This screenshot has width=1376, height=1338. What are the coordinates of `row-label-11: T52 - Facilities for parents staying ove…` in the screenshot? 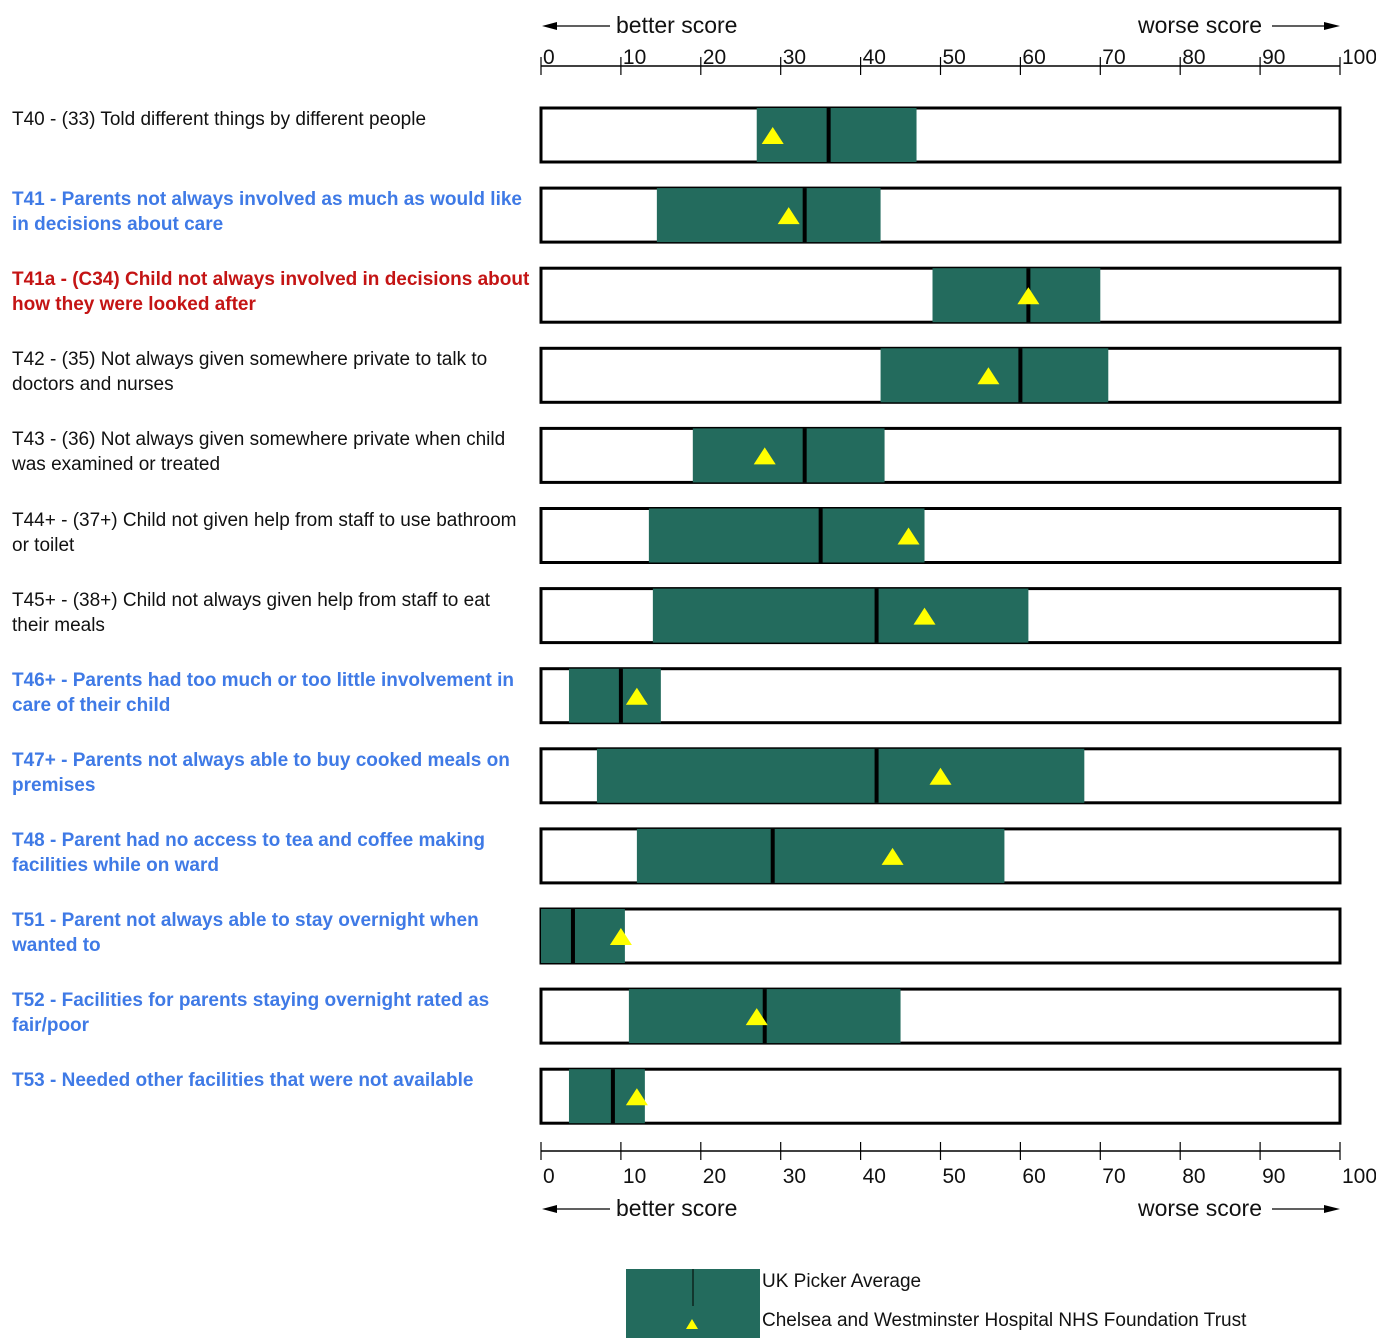 It's located at (251, 1013).